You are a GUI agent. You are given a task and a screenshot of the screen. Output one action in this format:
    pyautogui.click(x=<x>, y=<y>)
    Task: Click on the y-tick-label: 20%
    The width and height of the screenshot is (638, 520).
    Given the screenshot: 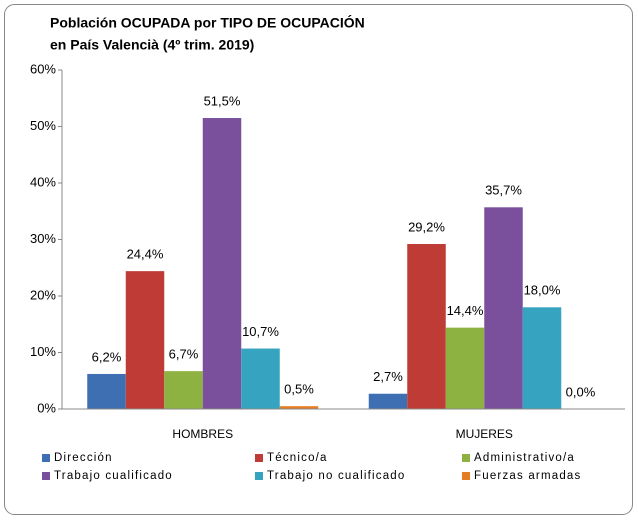 What is the action you would take?
    pyautogui.click(x=43, y=294)
    